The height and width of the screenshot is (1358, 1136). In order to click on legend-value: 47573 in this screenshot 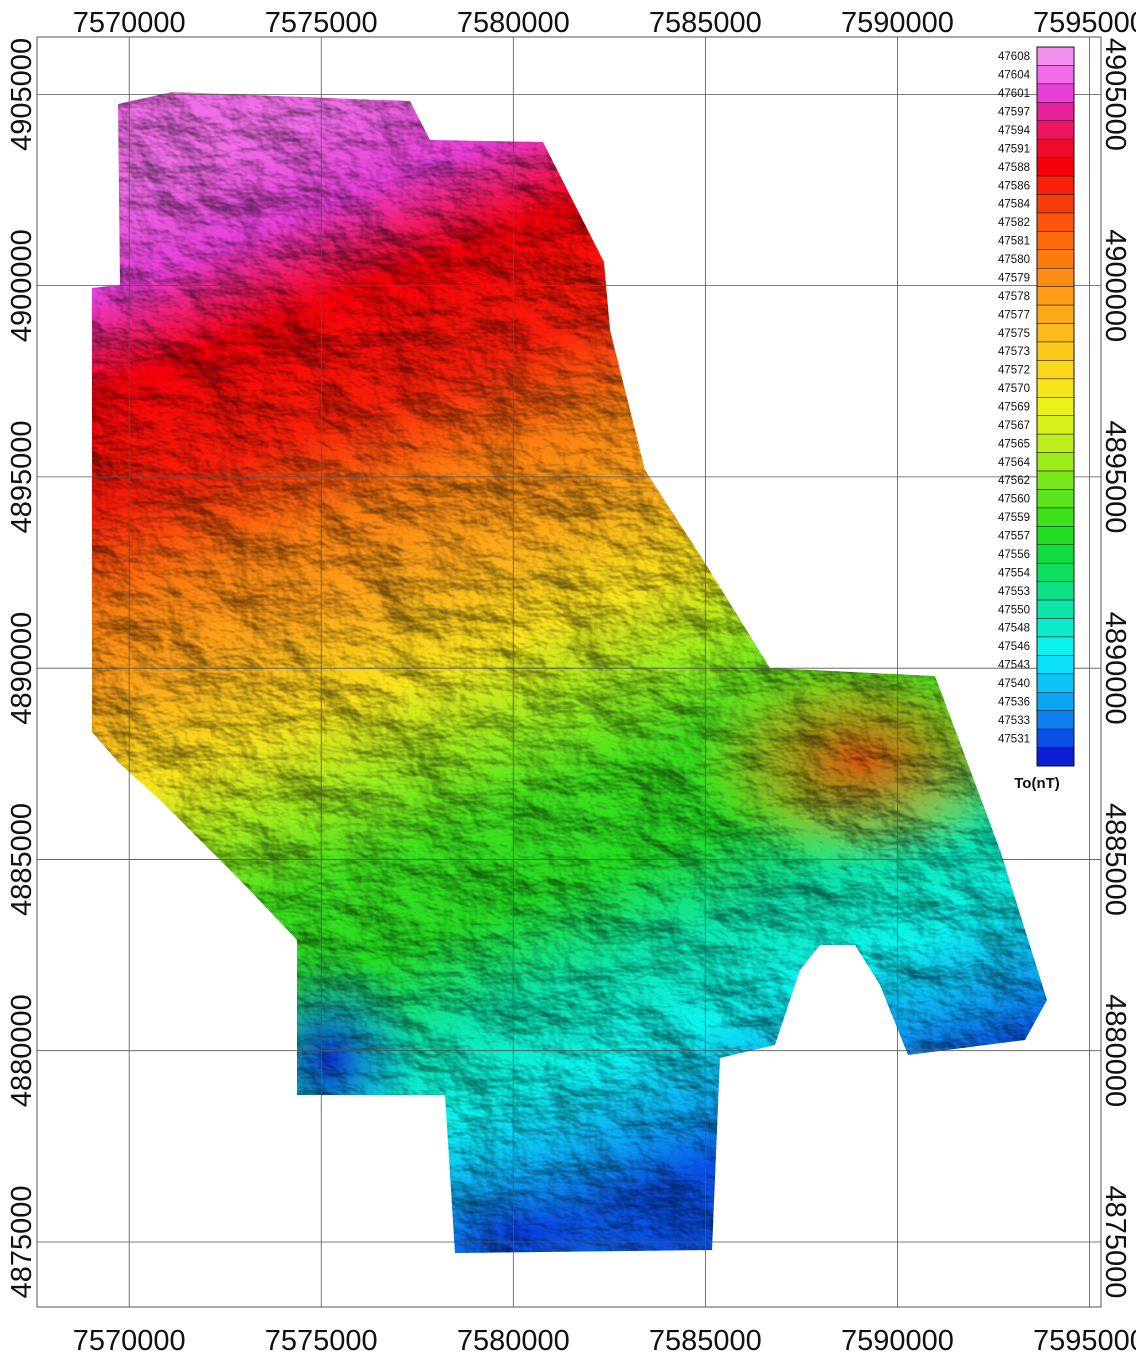, I will do `click(1014, 352)`.